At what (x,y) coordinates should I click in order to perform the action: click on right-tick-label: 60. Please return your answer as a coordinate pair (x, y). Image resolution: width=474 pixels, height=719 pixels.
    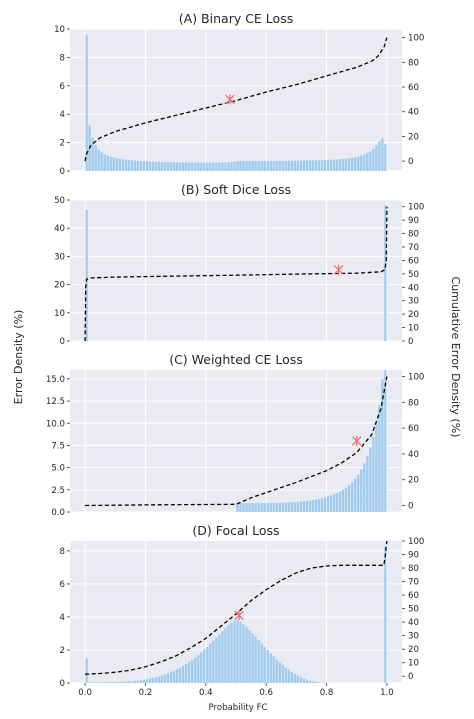
    Looking at the image, I should click on (413, 596).